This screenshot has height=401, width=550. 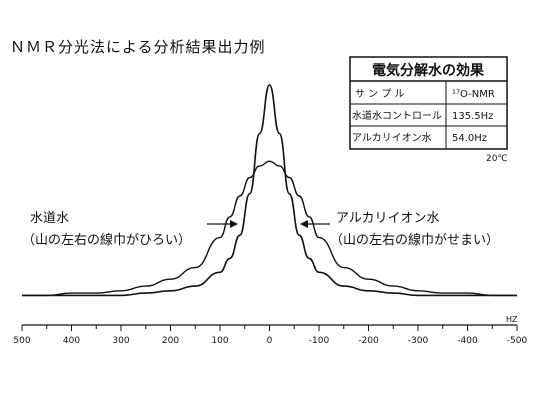 I want to click on x-tick-label: -400, so click(x=467, y=341).